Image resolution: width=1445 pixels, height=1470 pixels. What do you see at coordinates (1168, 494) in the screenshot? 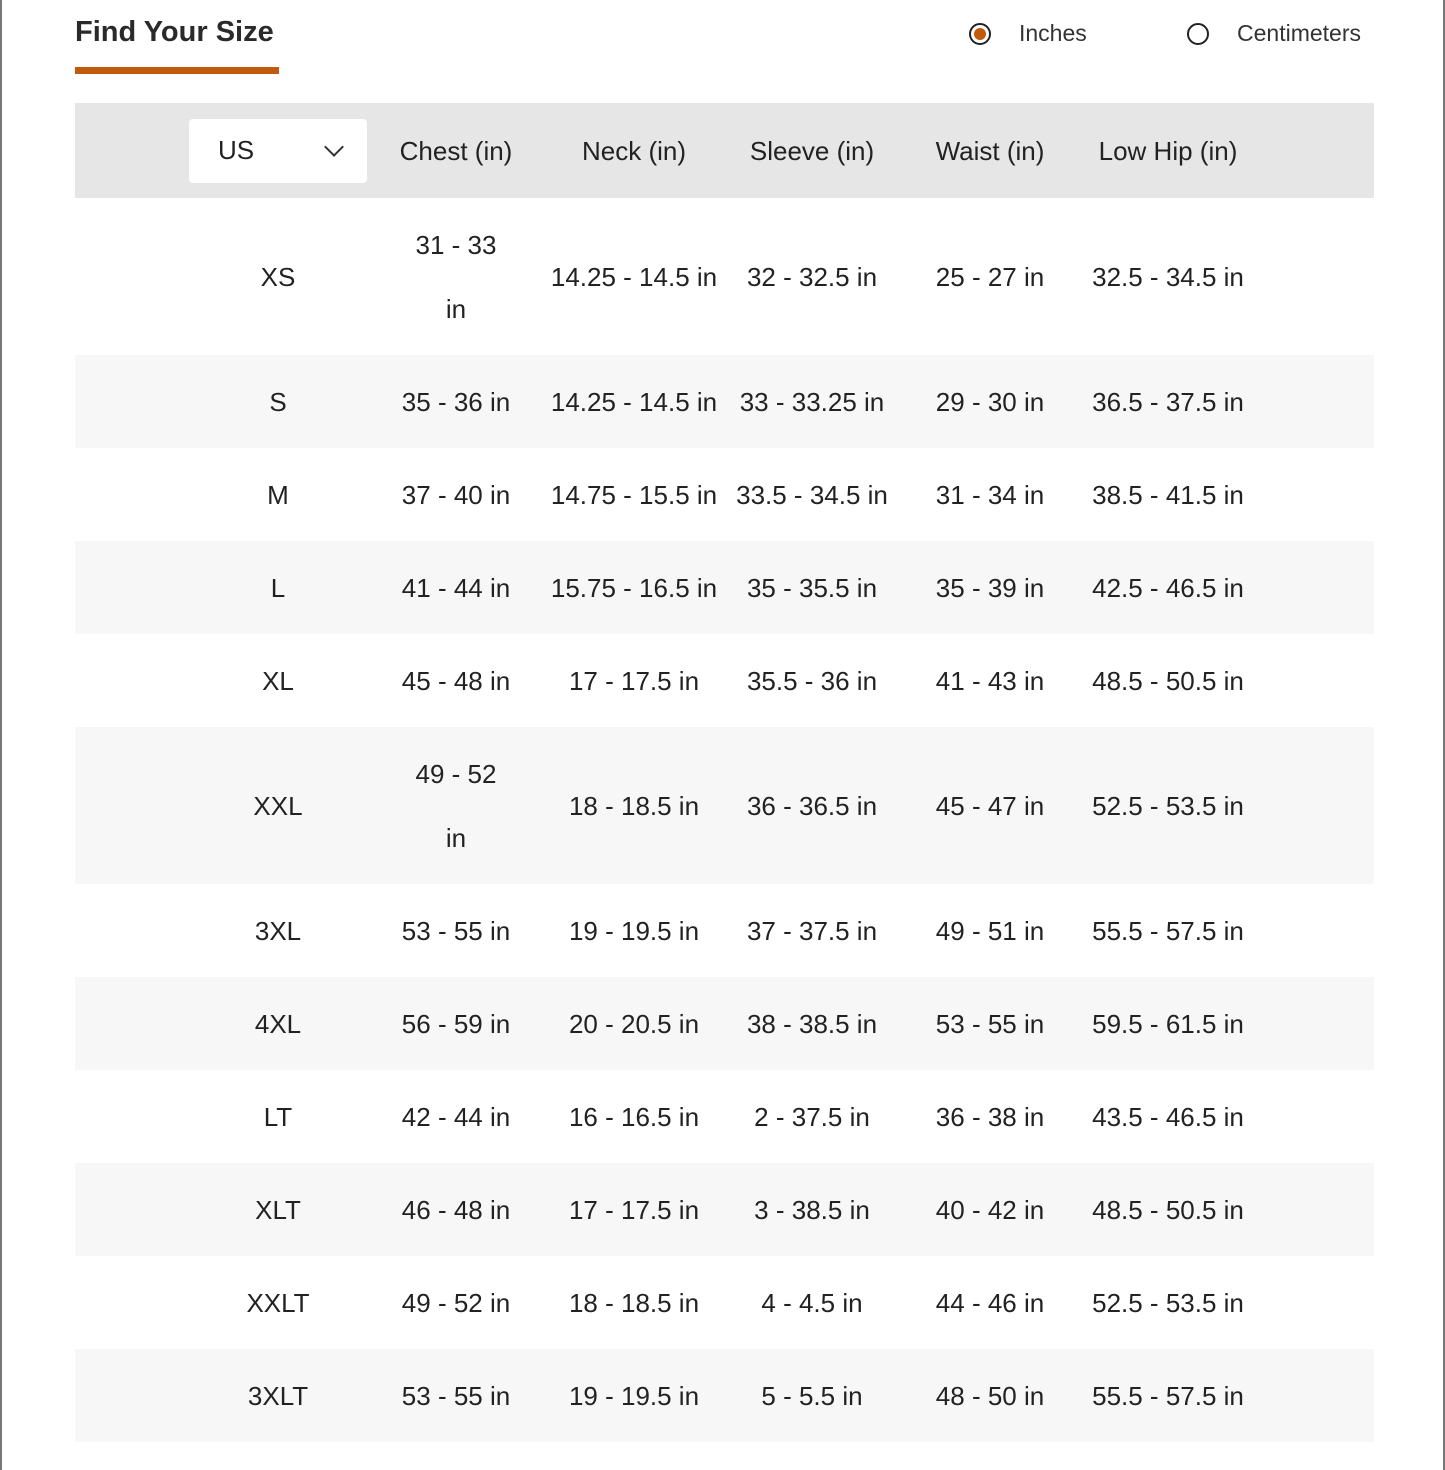
I see `cell-low-hip: 38.5 - 41.5 in` at bounding box center [1168, 494].